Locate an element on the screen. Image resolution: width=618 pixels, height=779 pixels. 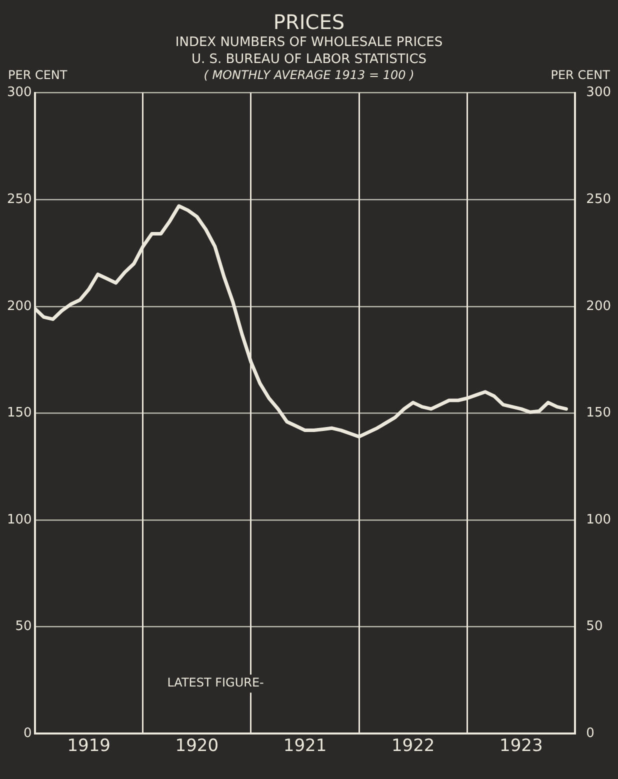
y2-tick-label: 200 is located at coordinates (599, 306).